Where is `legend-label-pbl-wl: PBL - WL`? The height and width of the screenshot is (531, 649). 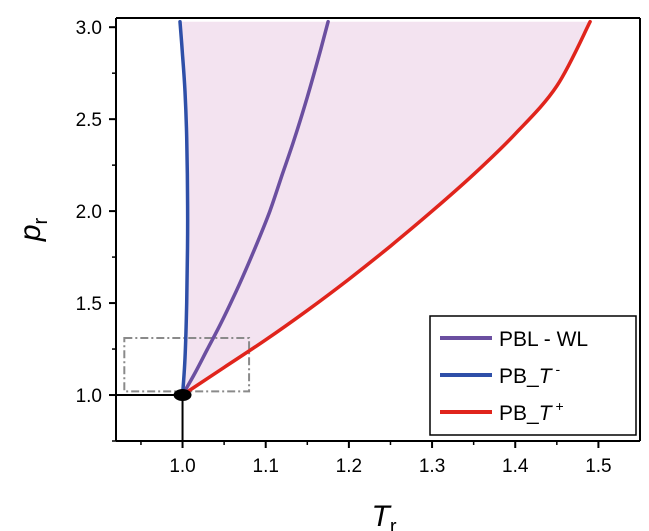 legend-label-pbl-wl: PBL - WL is located at coordinates (543, 339).